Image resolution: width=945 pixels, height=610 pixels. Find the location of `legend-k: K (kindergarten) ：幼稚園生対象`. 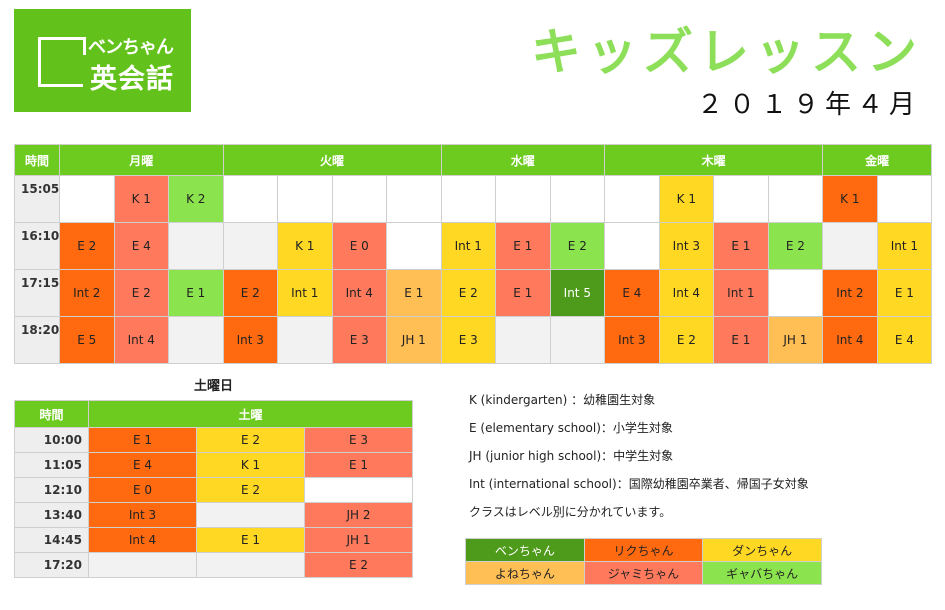

legend-k: K (kindergarten) ：幼稚園生対象 is located at coordinates (562, 400).